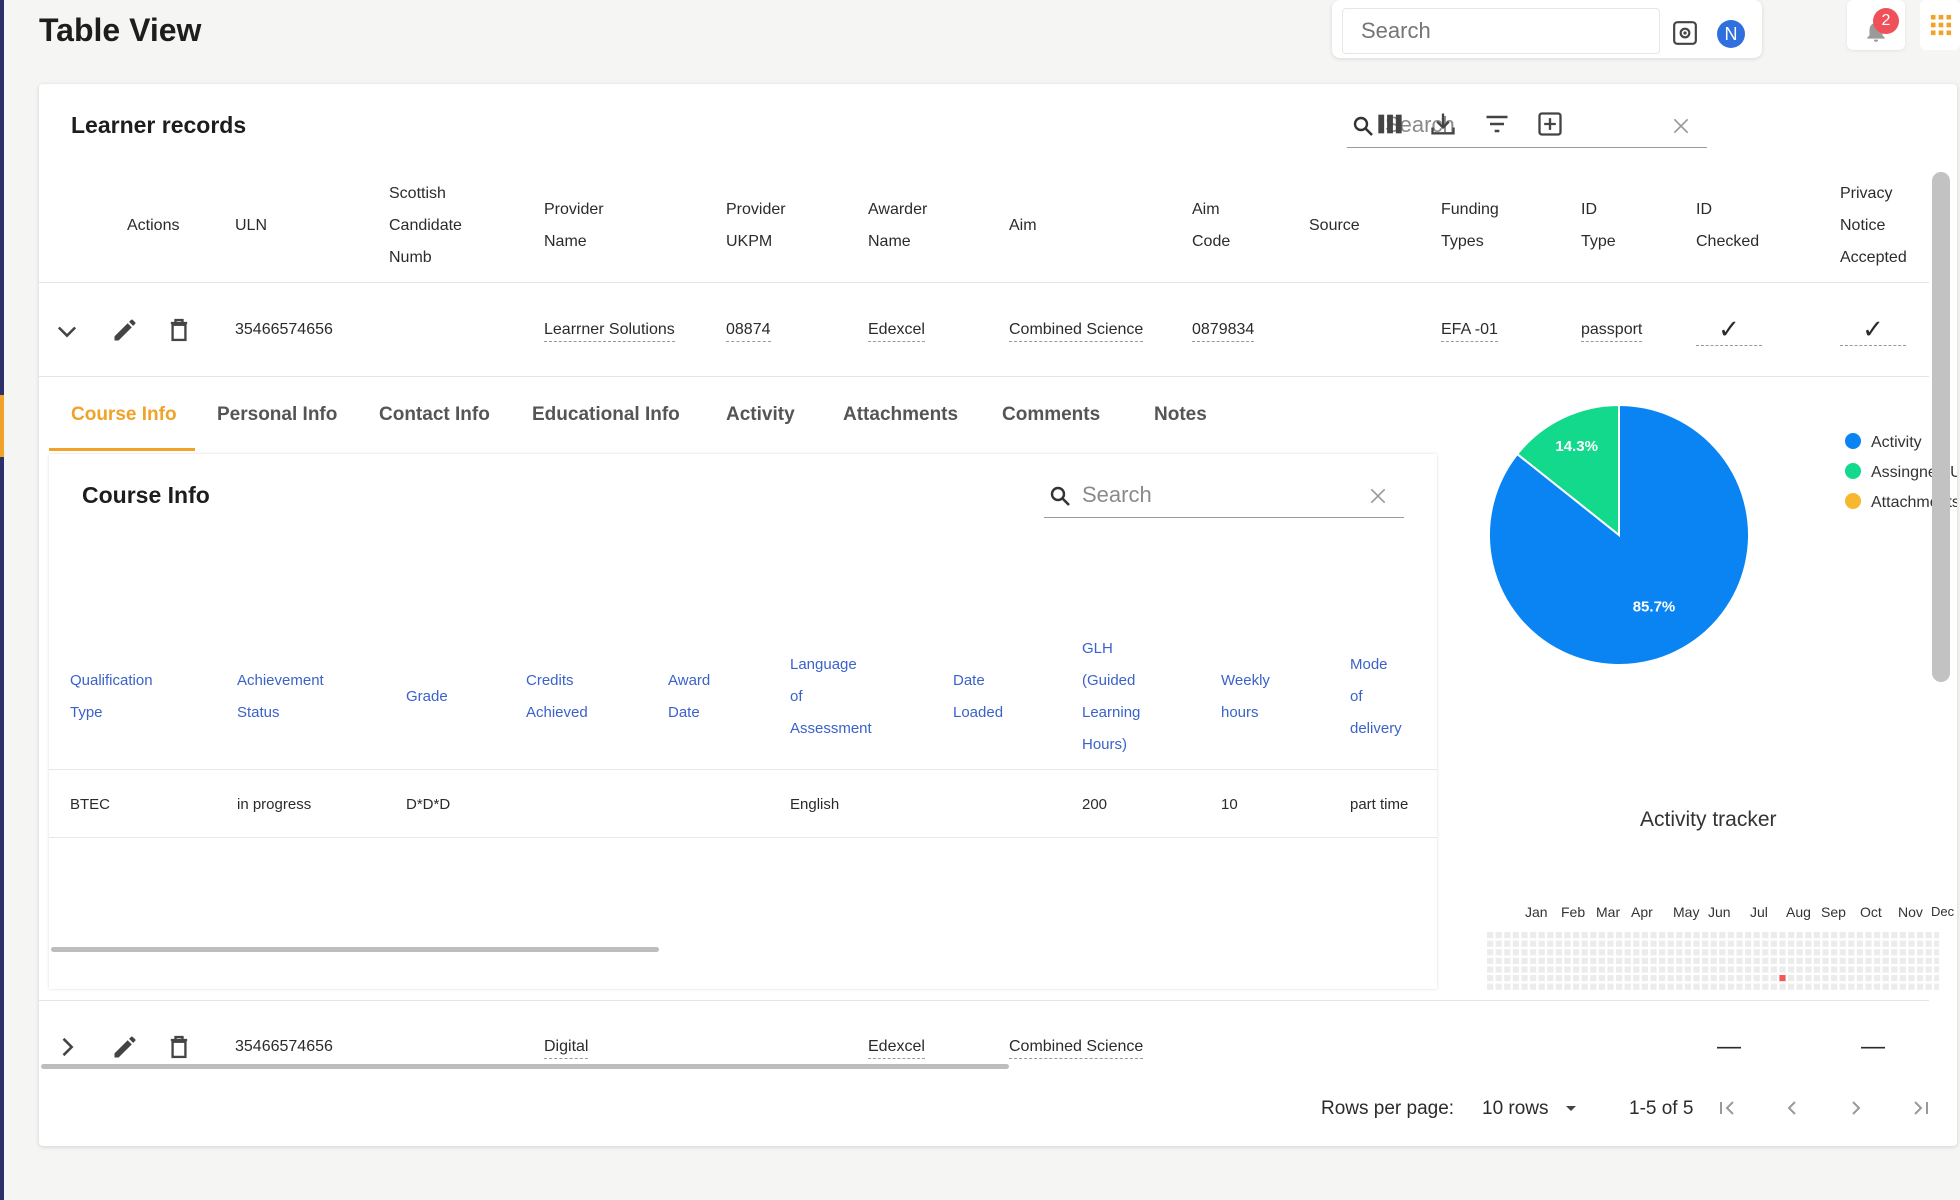 Image resolution: width=1960 pixels, height=1200 pixels. What do you see at coordinates (1571, 1108) in the screenshot?
I see `dropdown-arrow-icon` at bounding box center [1571, 1108].